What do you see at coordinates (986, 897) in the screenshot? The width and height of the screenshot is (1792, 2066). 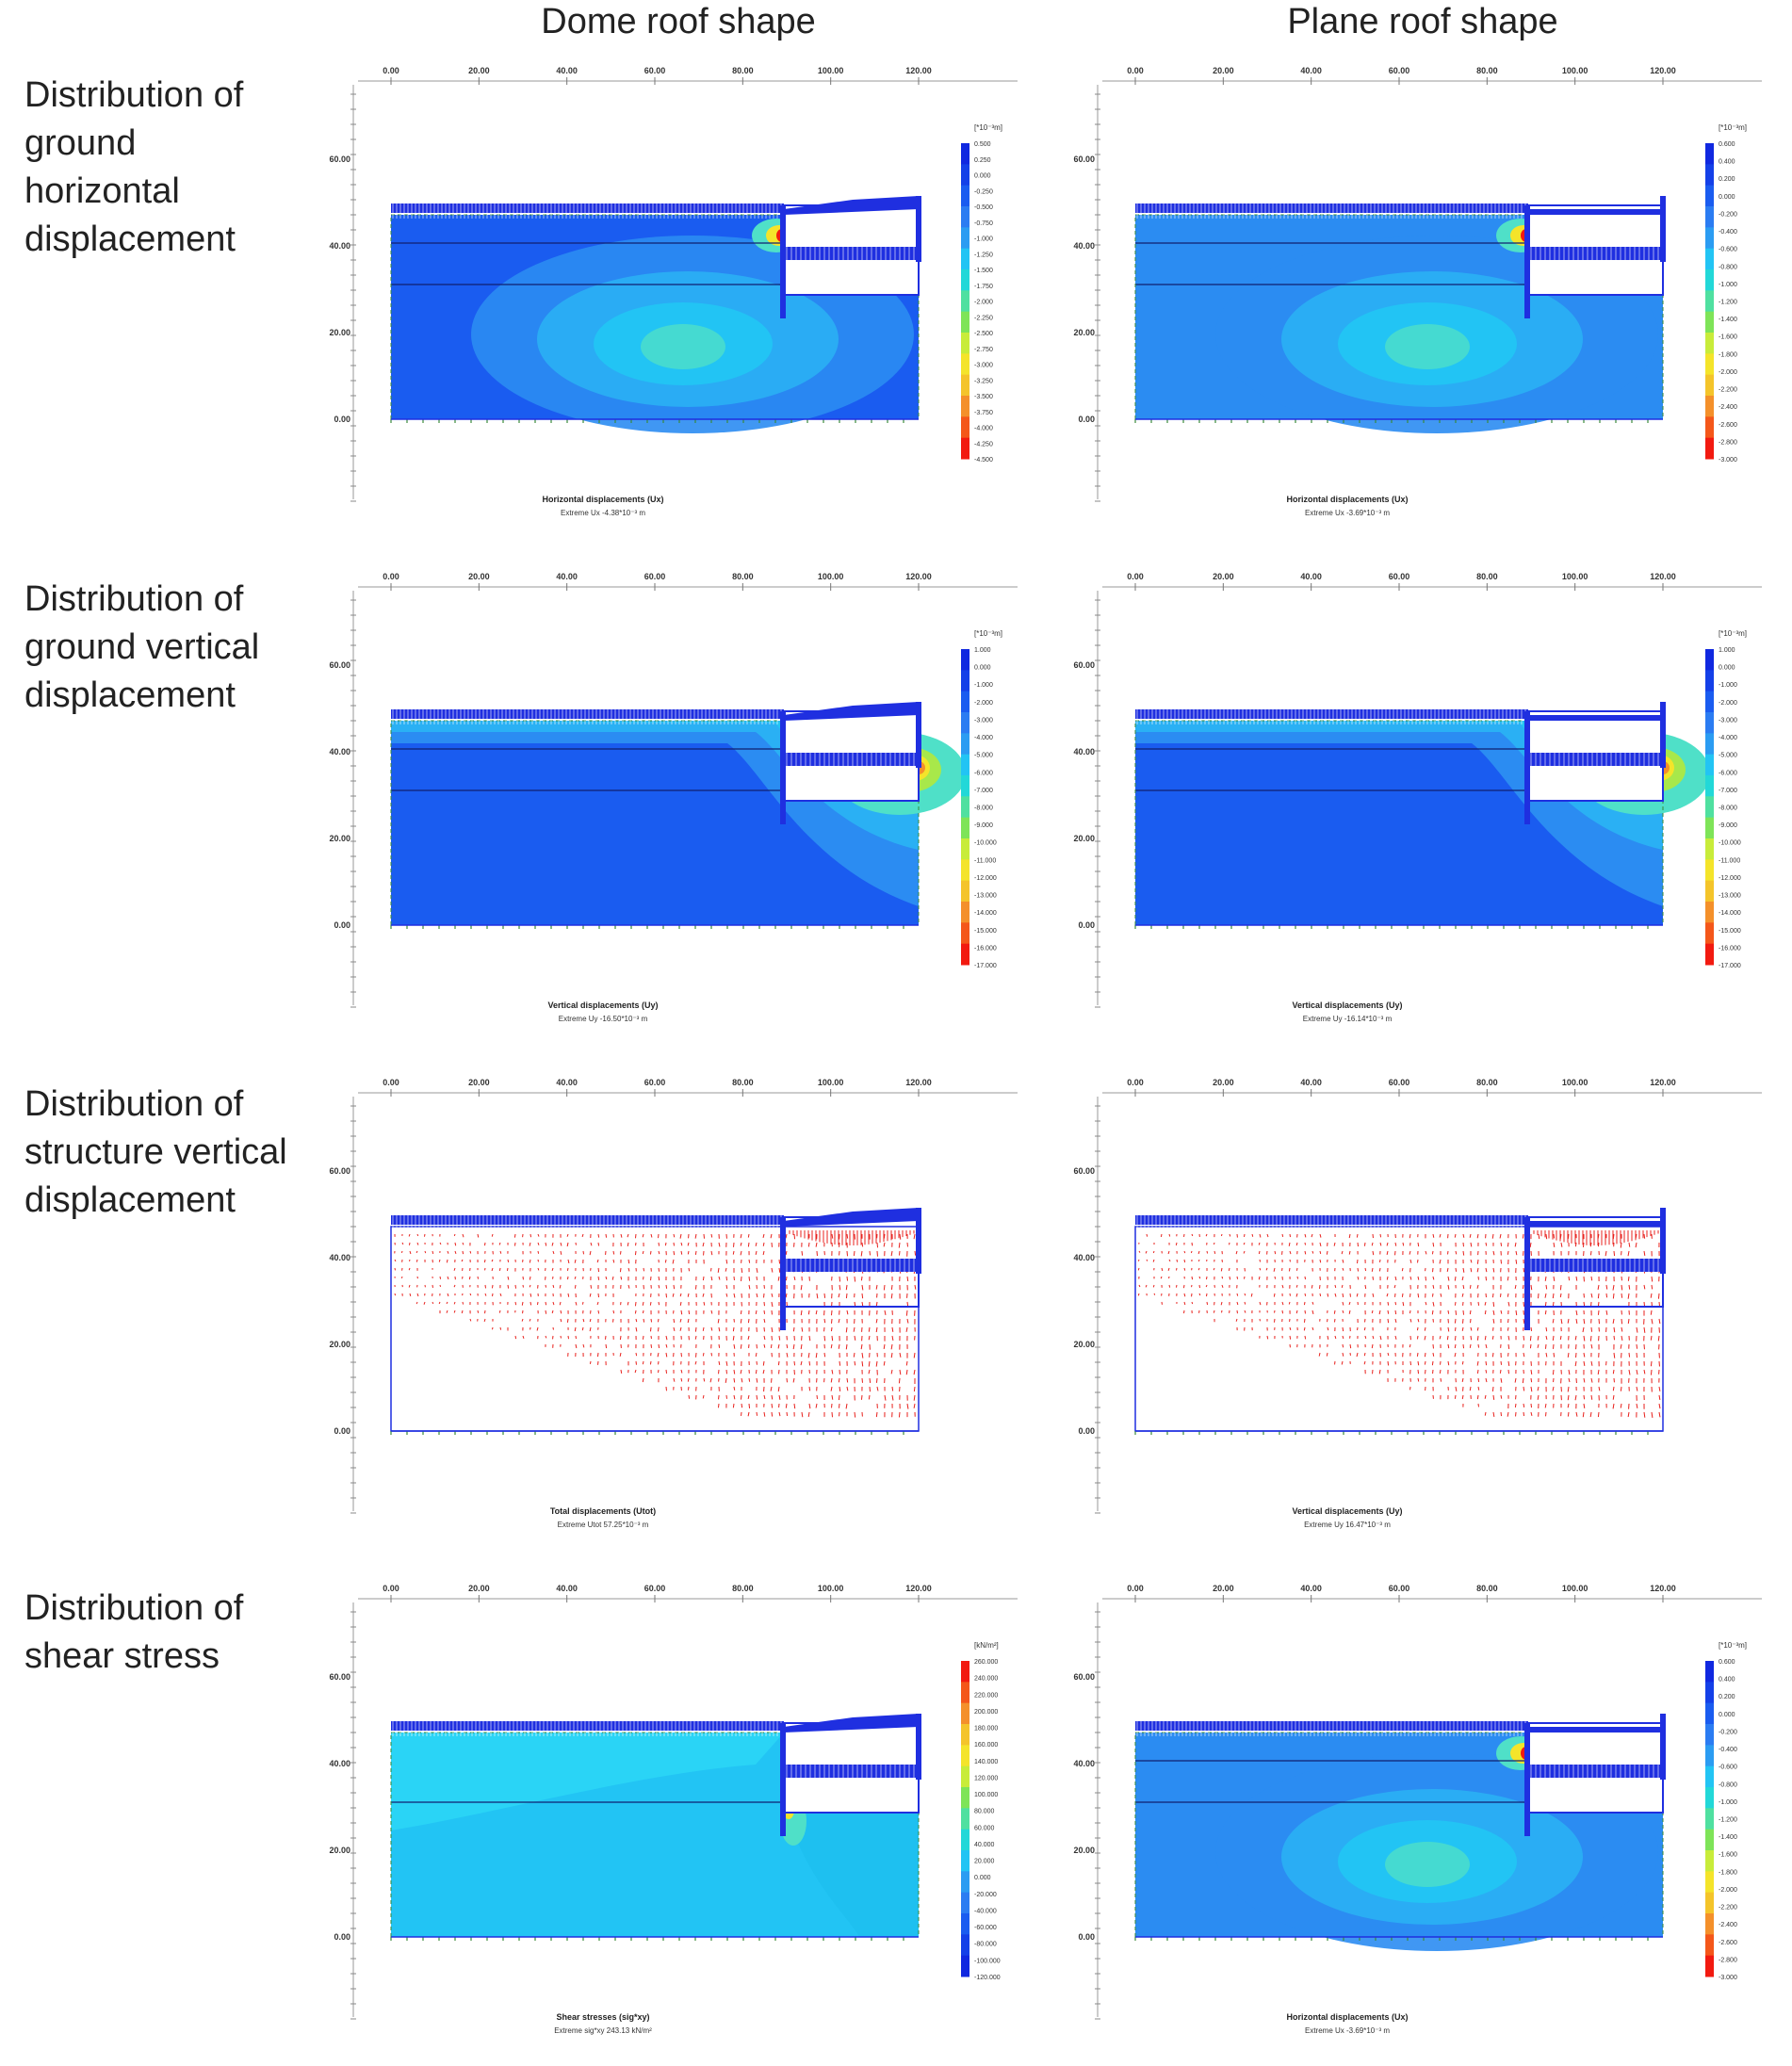 I see `legend-label: -13.000` at bounding box center [986, 897].